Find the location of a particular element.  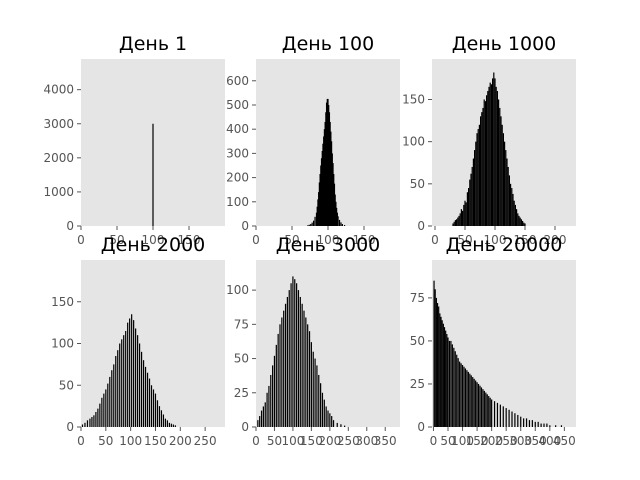

y-tick-label: 300 is located at coordinates (237, 153).